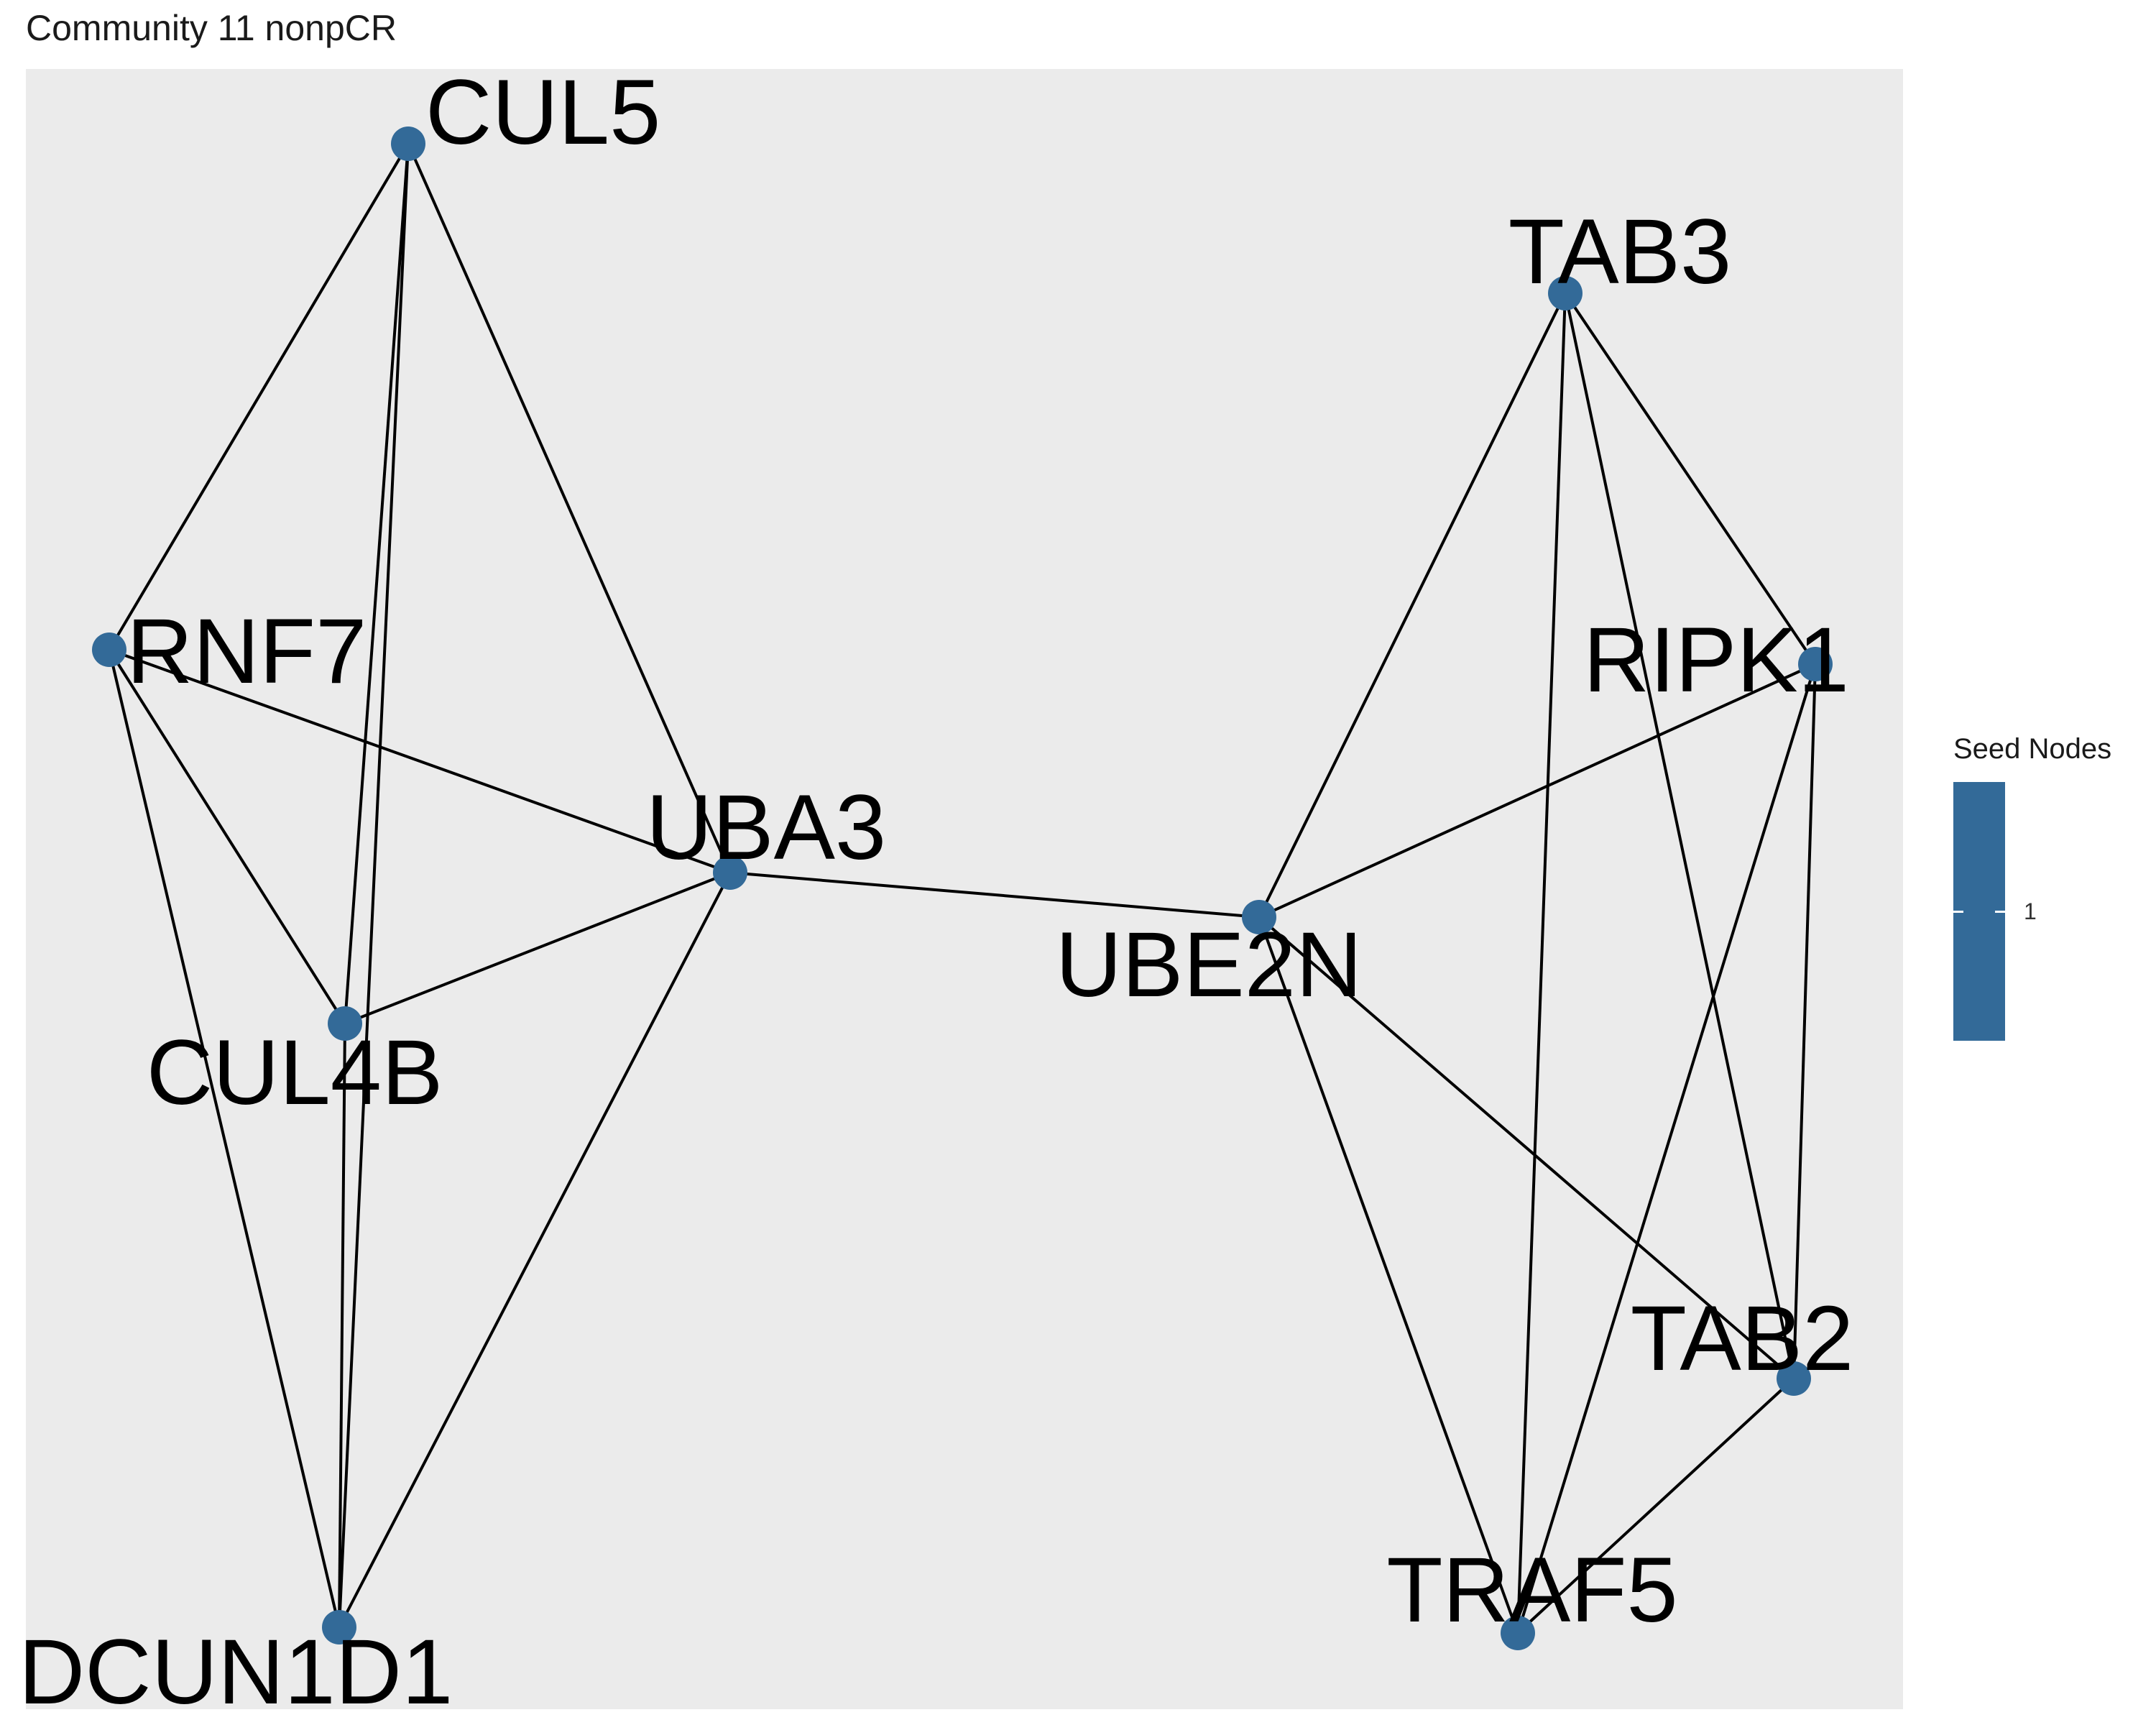  I want to click on edge-cul5-uba3, so click(570, 508).